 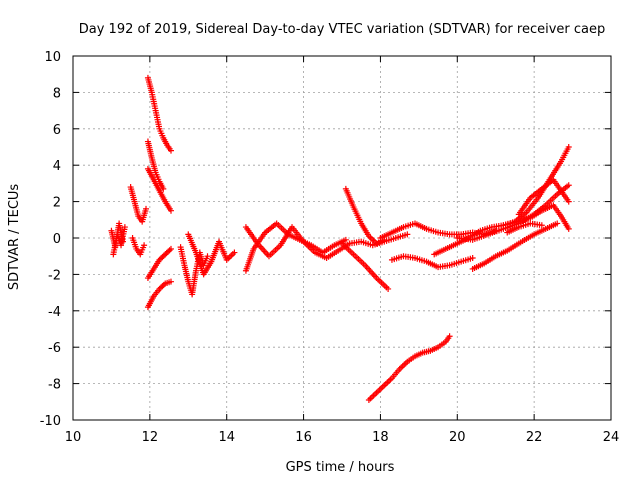 I want to click on y-tick-label: -10, so click(x=50, y=421).